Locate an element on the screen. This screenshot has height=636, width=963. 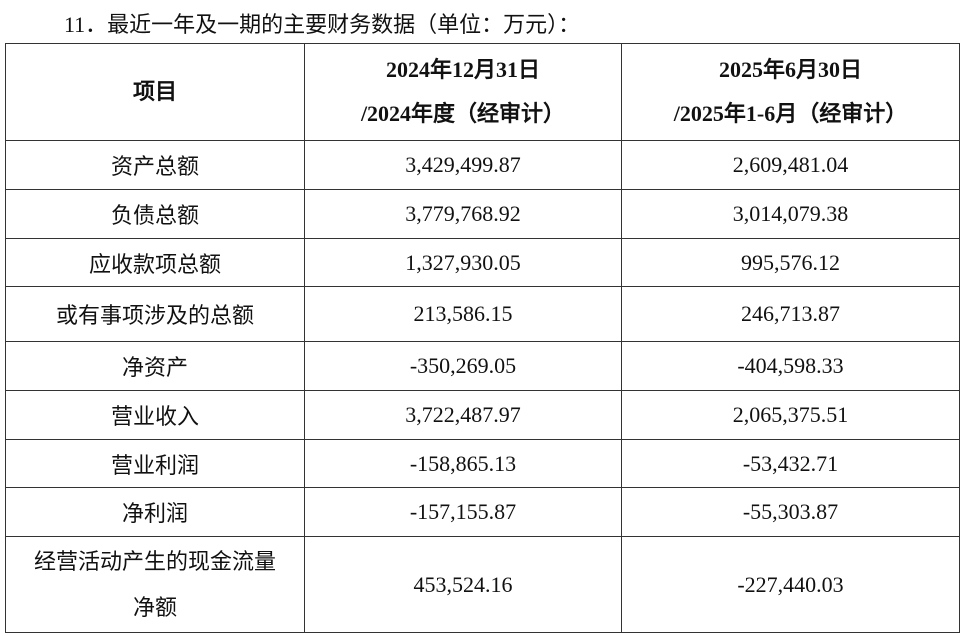
table-row: 资产总额 3,429,499.87 2,609,481.04 is located at coordinates (482, 165).